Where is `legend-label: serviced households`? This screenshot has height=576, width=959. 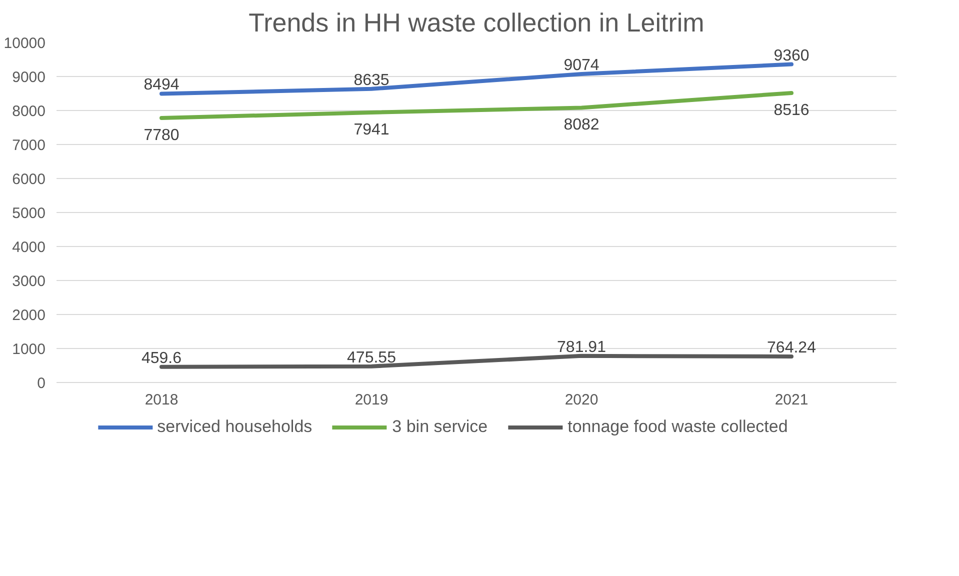 legend-label: serviced households is located at coordinates (234, 427).